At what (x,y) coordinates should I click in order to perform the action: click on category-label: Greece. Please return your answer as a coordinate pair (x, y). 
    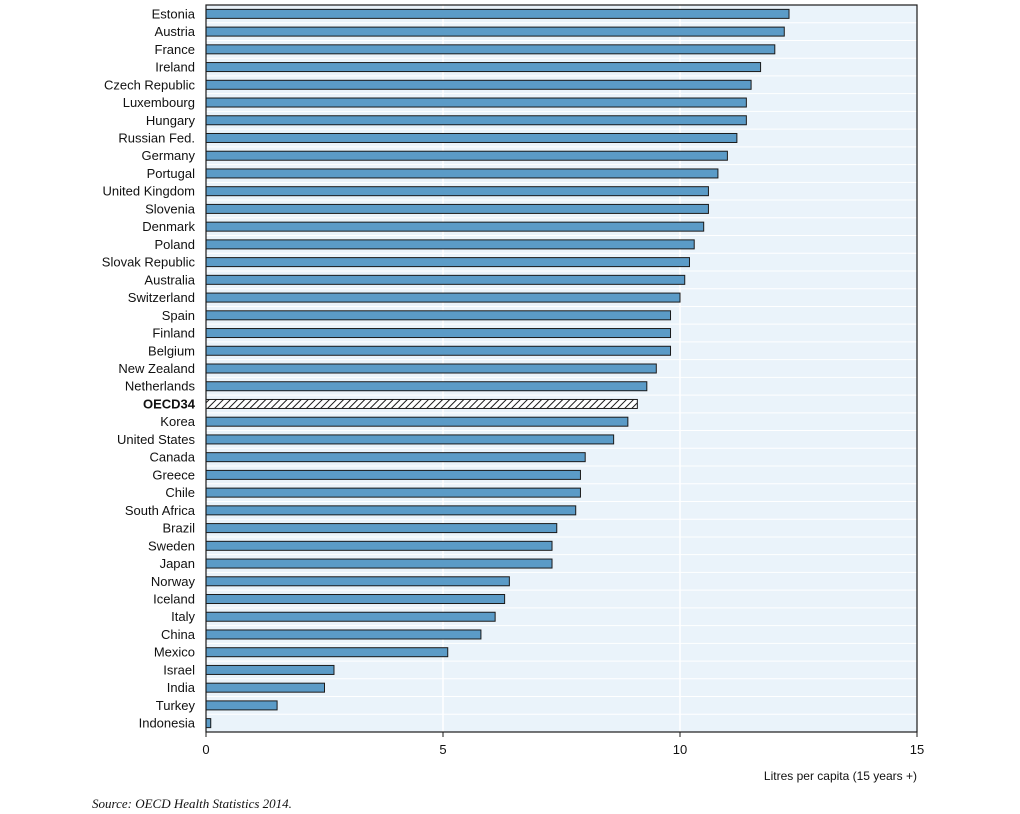
    Looking at the image, I should click on (173, 474).